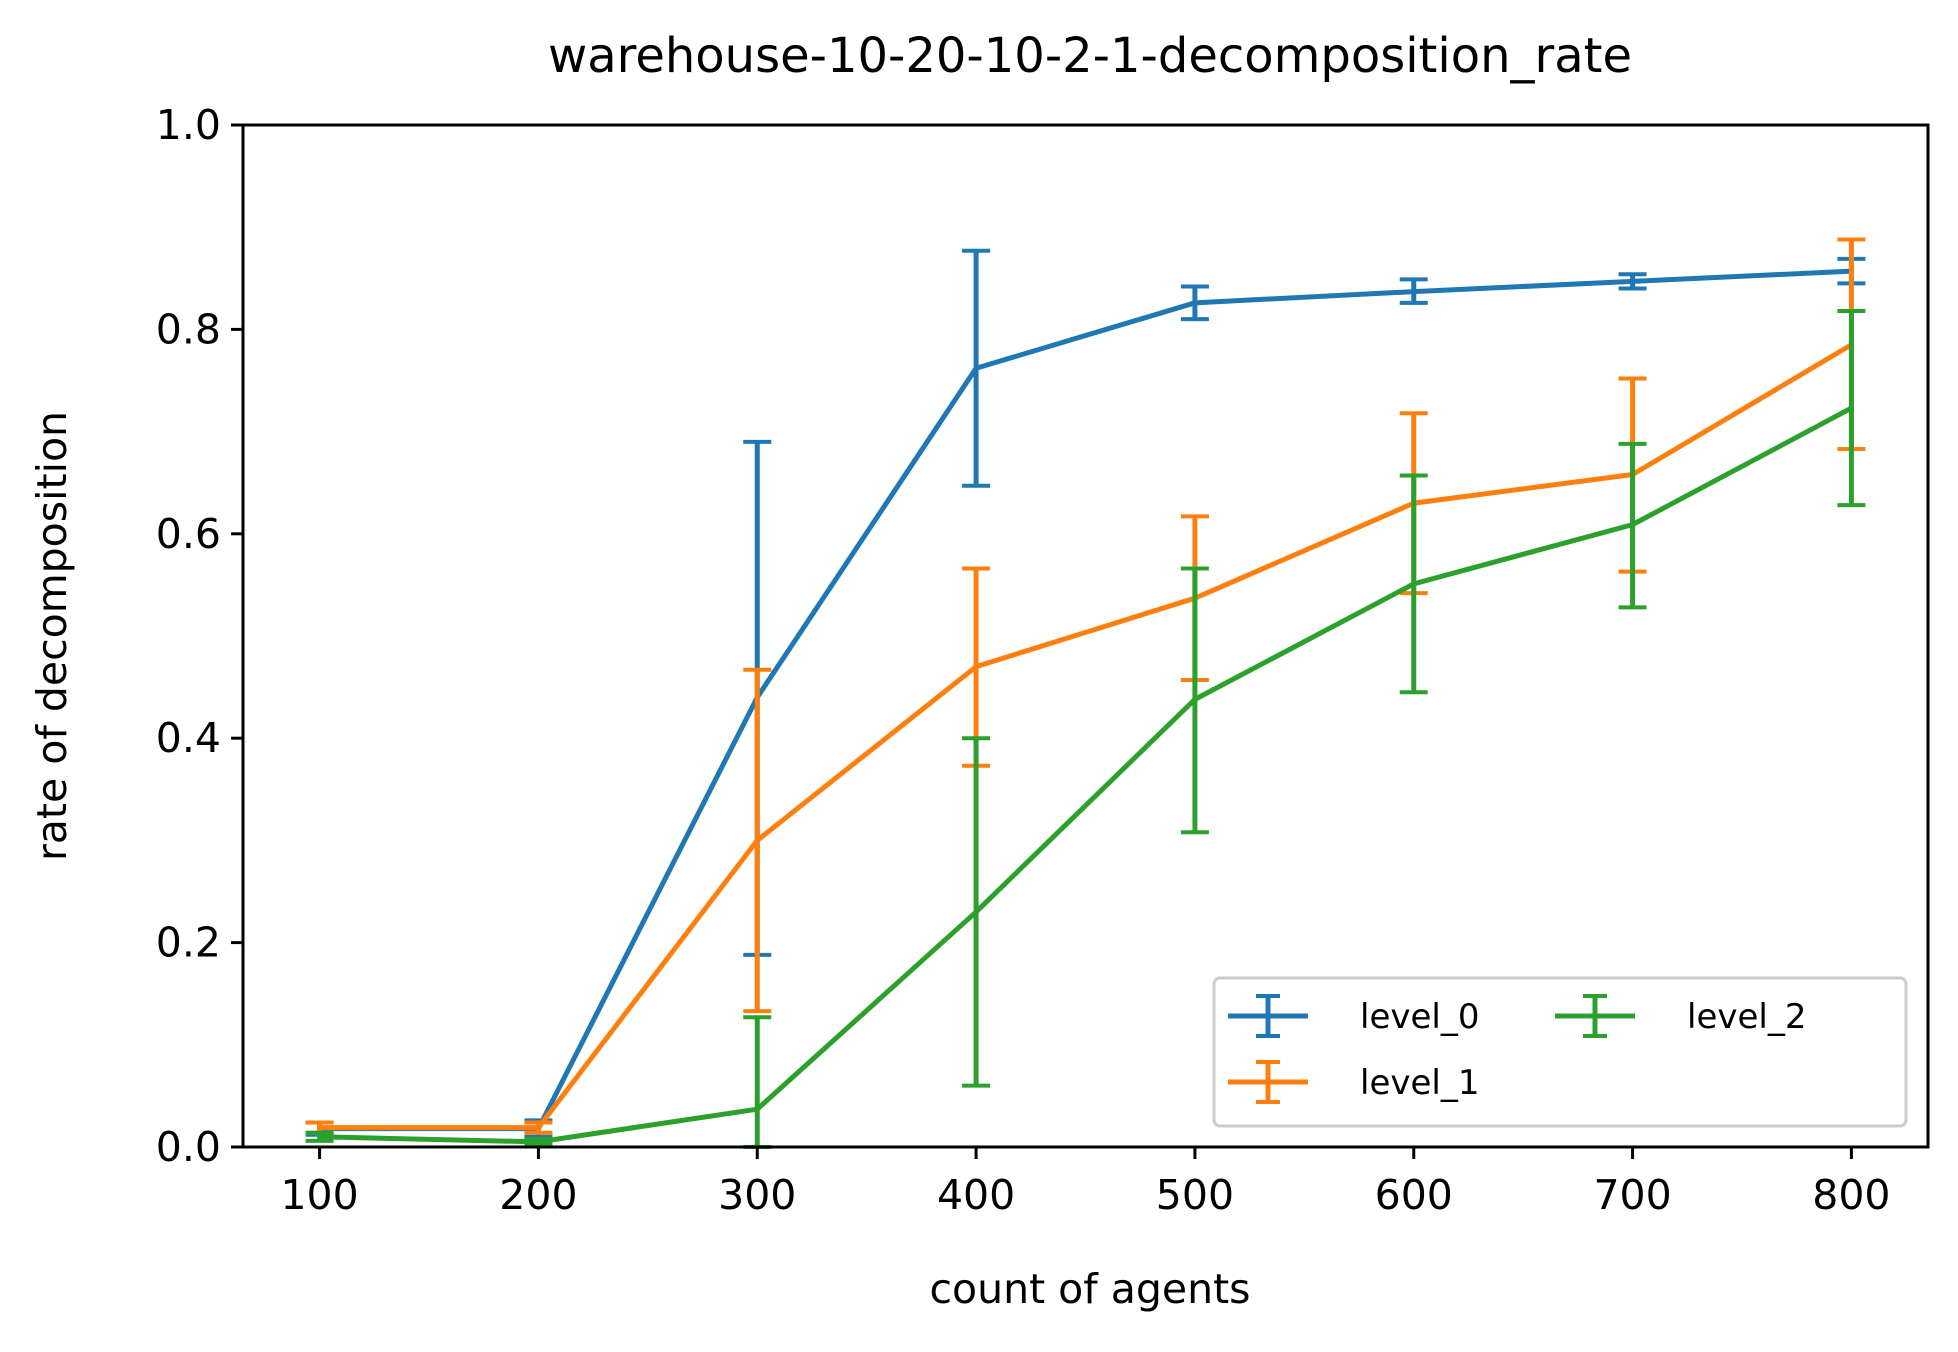 Image resolution: width=1958 pixels, height=1352 pixels. I want to click on legend: level_0 level_1 level_2, so click(1560, 1052).